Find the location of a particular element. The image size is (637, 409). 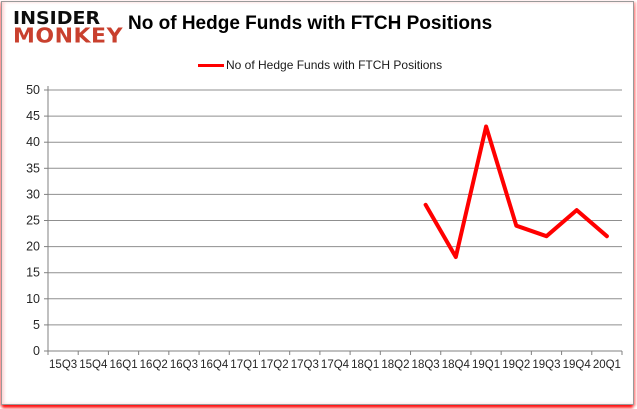

x-tick-label: 16Q4 is located at coordinates (214, 365).